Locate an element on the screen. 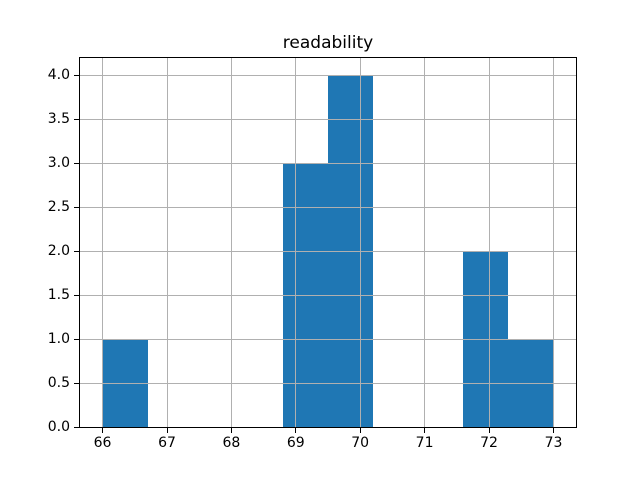 This screenshot has height=480, width=640. y-tick-label: 2.5 is located at coordinates (58, 207).